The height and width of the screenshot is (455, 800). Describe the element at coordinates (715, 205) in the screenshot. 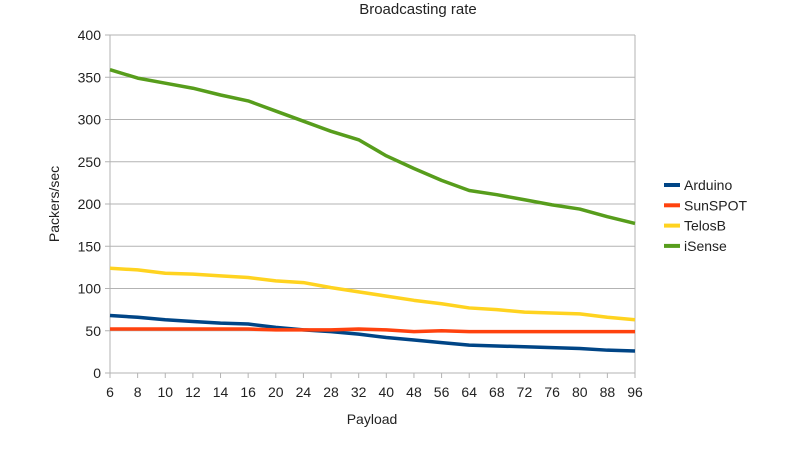

I see `legend-label-sunspot: SunSPOT` at that location.